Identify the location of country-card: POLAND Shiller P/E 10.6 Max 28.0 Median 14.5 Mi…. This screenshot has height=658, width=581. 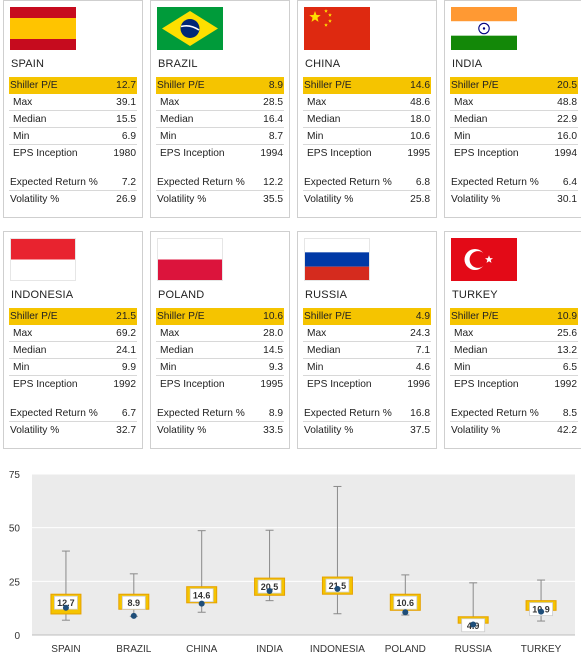
(220, 340).